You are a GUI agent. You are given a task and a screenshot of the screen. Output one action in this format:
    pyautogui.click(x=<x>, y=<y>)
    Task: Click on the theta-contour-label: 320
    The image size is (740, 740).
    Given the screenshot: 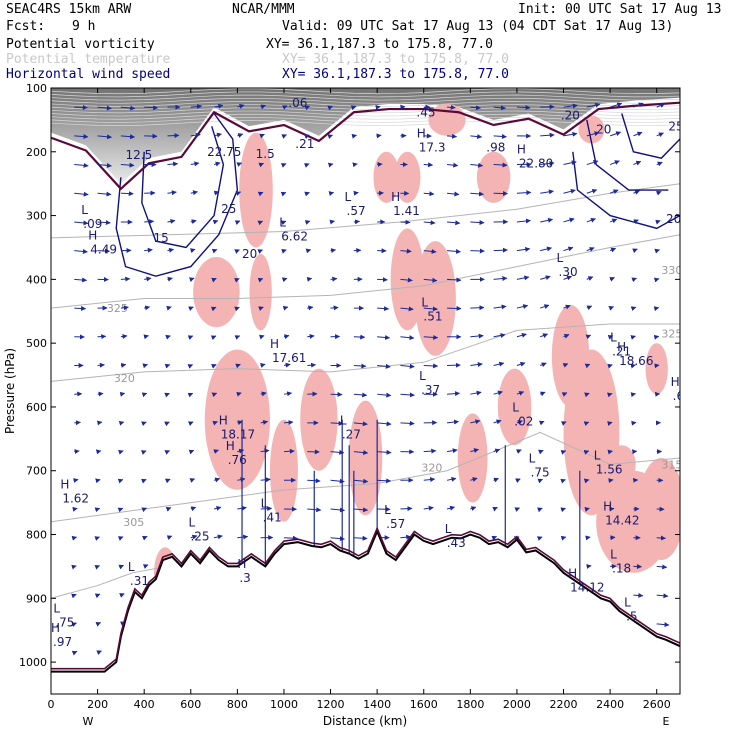 What is the action you would take?
    pyautogui.click(x=431, y=468)
    